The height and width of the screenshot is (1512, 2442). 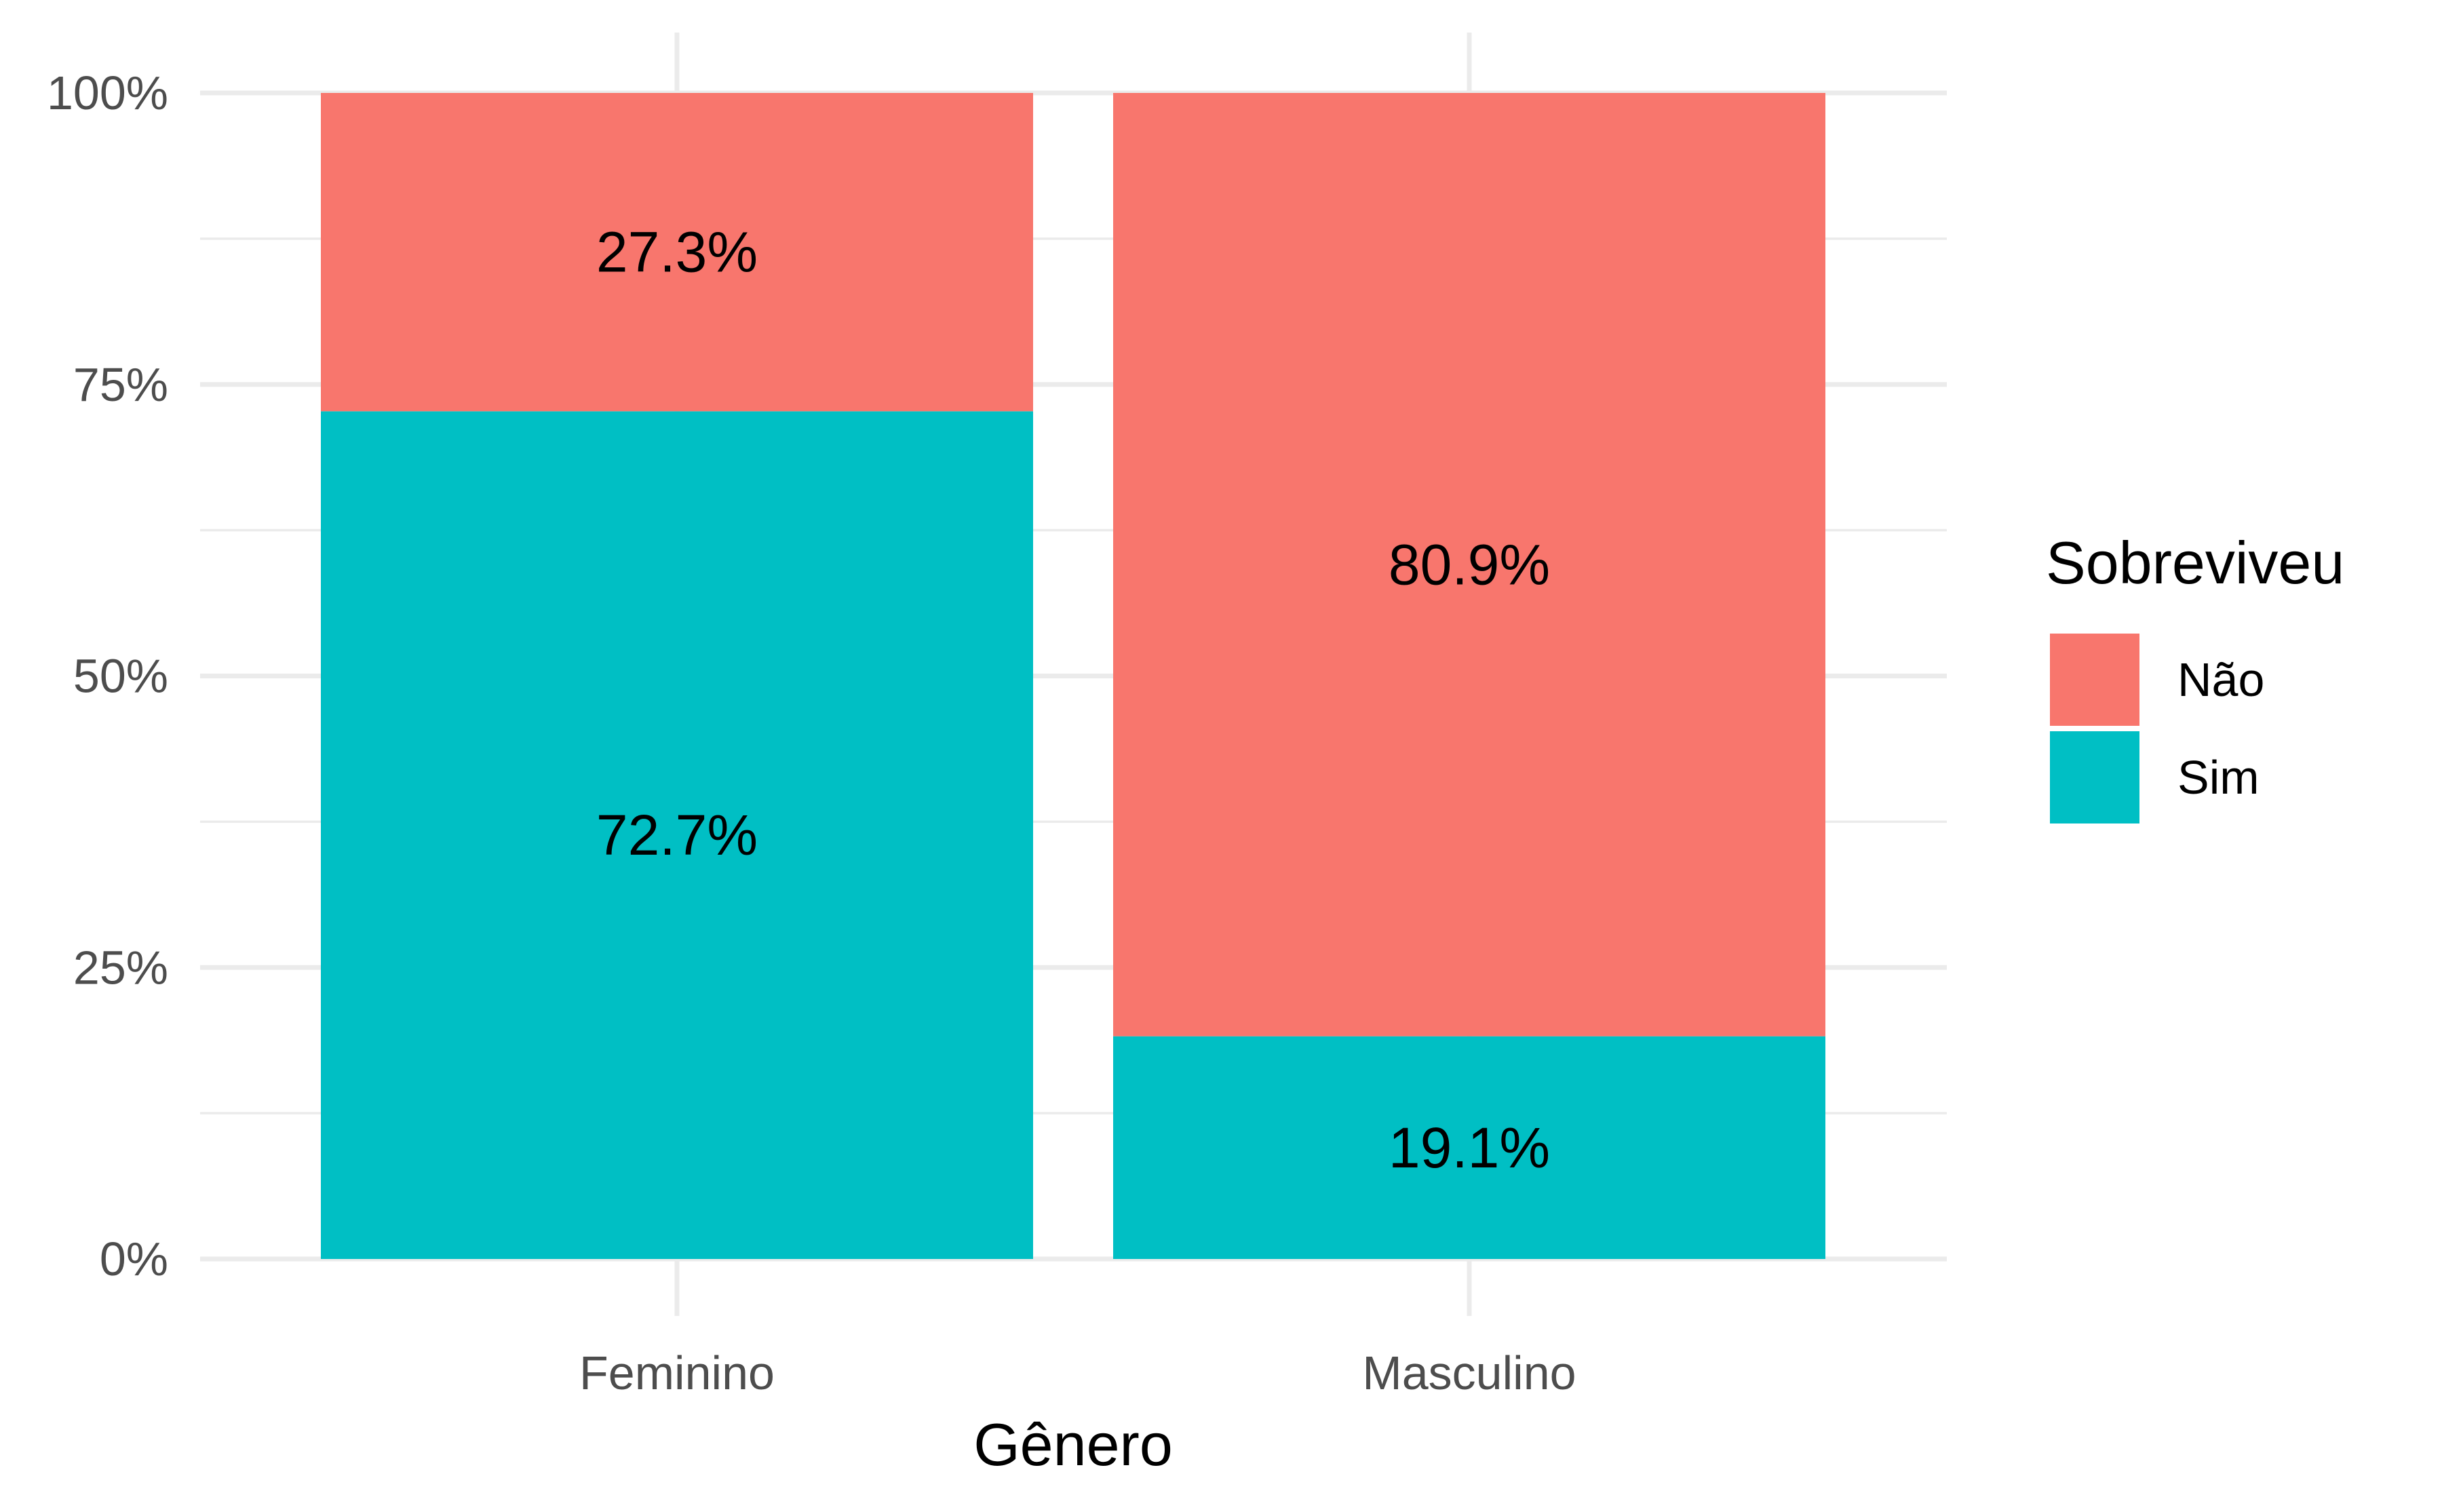 What do you see at coordinates (1073, 1445) in the screenshot?
I see `x-axis-title: Gênero` at bounding box center [1073, 1445].